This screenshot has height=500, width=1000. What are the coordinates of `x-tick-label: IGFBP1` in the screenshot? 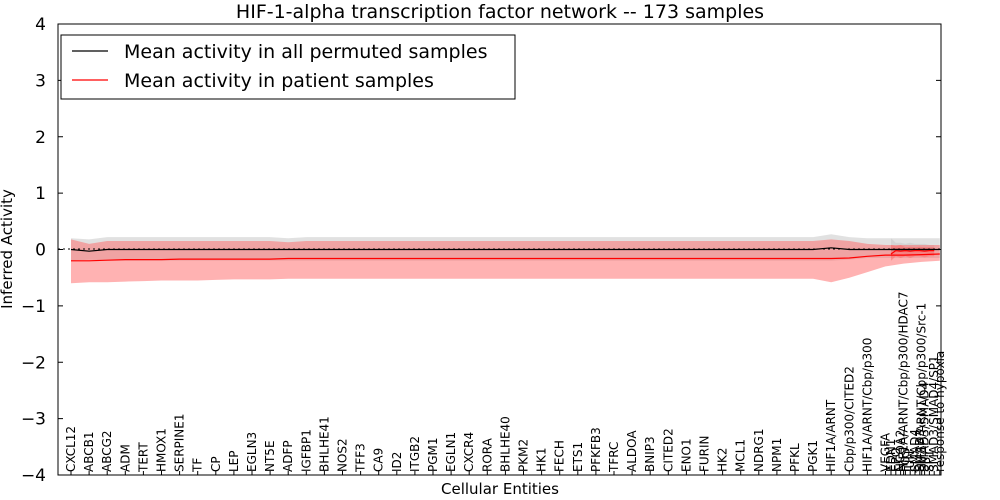 It's located at (306, 450).